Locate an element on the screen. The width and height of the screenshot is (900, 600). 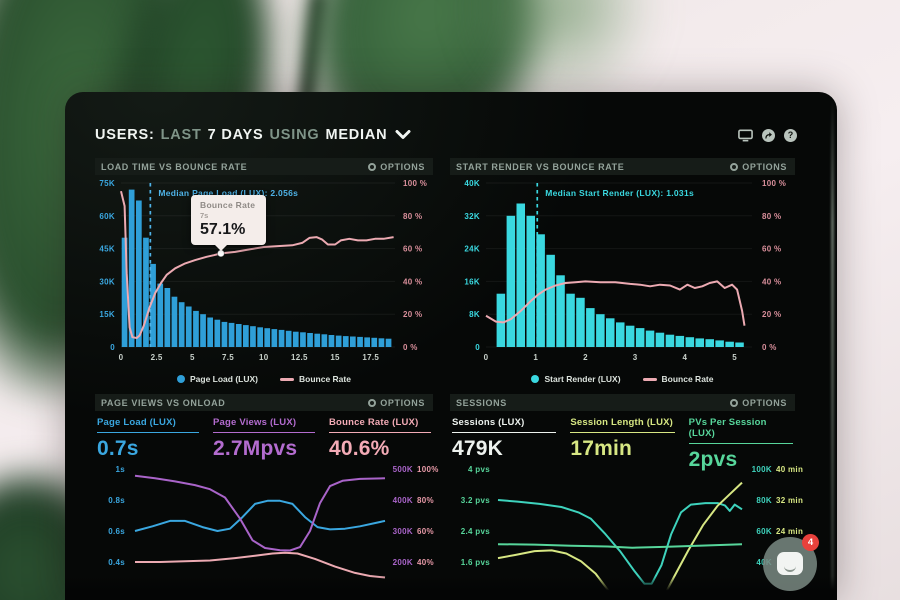
svg-text: 1.6 pvs is located at coordinates (475, 562).